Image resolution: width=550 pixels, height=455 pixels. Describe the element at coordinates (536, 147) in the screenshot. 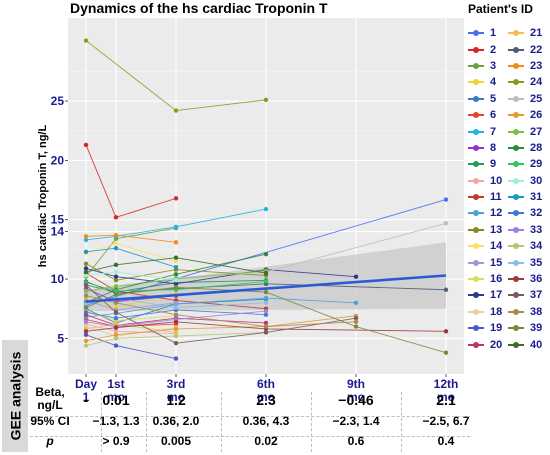

I see `legend-label-28: 28` at that location.